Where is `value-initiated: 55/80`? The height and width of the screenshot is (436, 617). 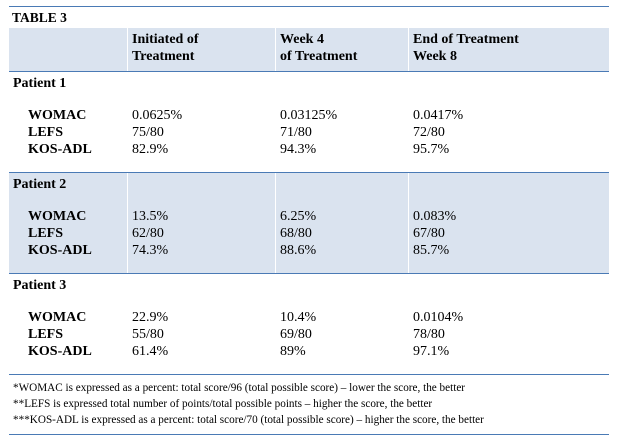
value-initiated: 55/80 is located at coordinates (148, 334).